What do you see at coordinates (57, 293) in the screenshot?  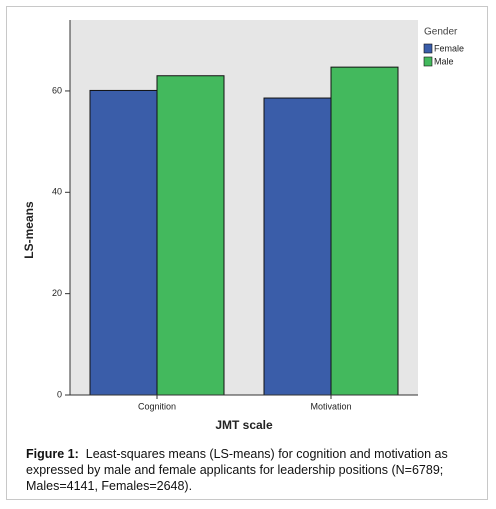 I see `y-tick-label: 20` at bounding box center [57, 293].